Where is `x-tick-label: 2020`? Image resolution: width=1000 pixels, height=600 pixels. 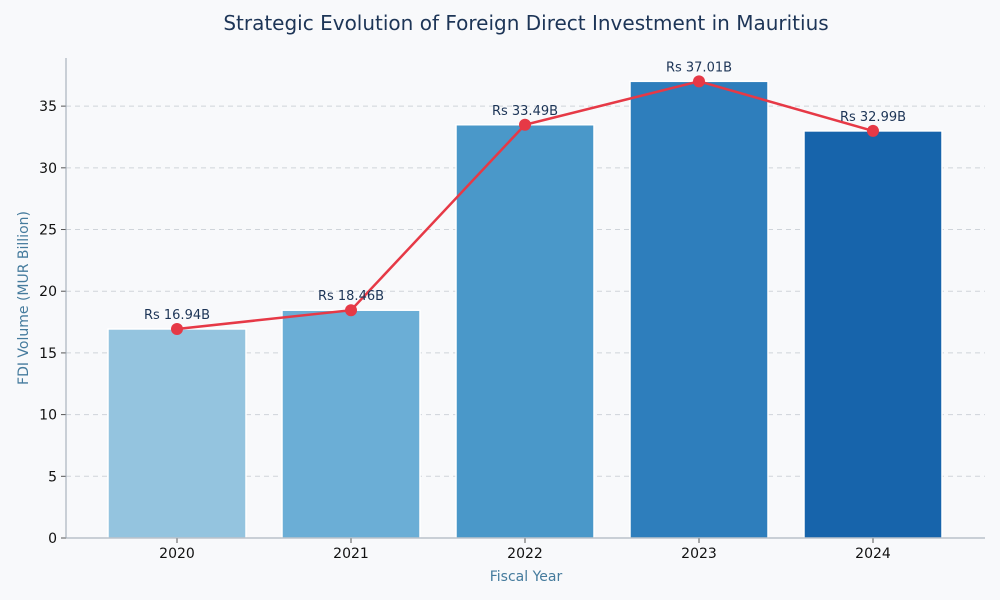
x-tick-label: 2020 is located at coordinates (177, 554).